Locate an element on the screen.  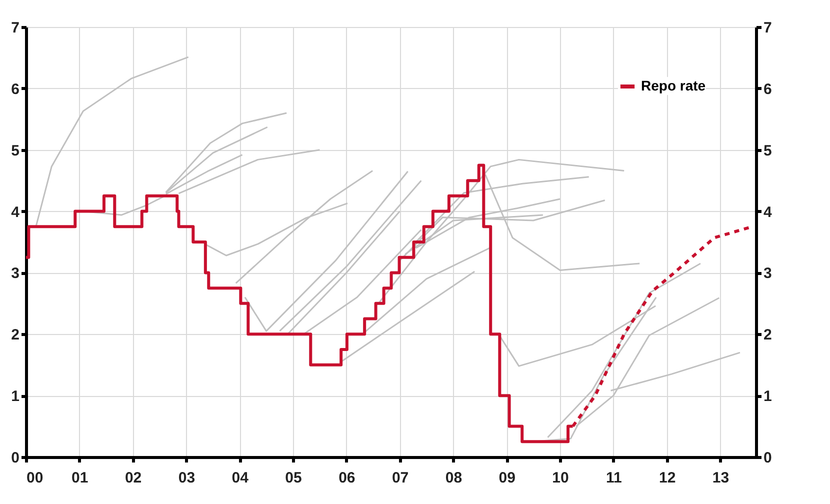
x-tick-label: 01 is located at coordinates (80, 478).